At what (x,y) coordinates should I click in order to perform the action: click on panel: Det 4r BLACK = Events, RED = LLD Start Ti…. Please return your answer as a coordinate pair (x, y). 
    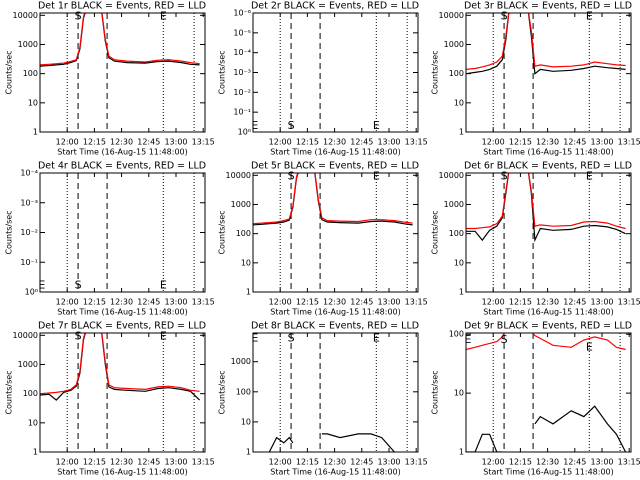
    Looking at the image, I should click on (110, 239).